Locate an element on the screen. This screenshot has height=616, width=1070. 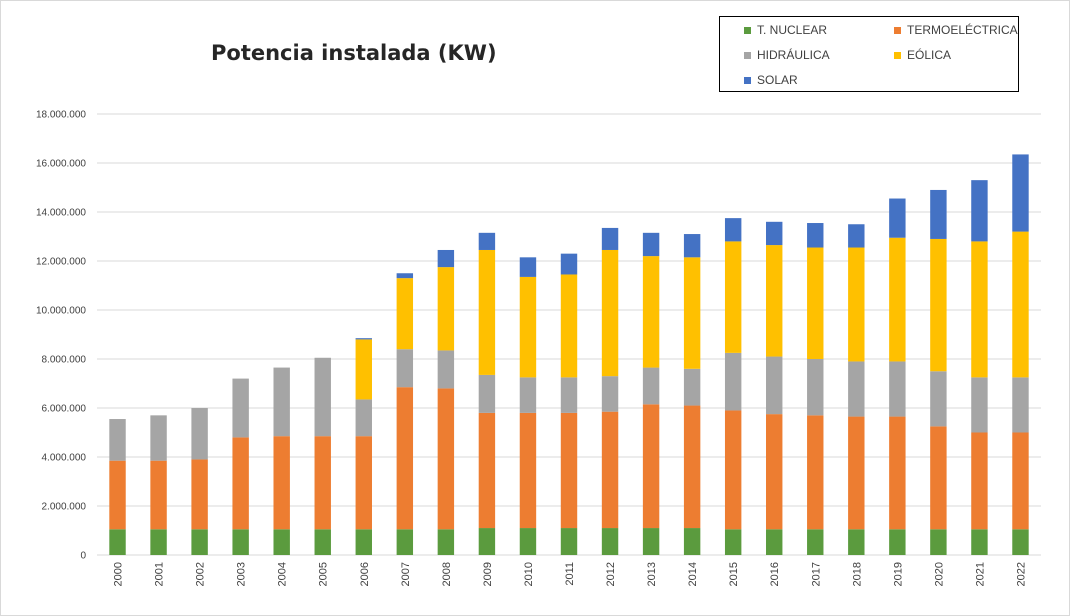
x-tick-label: 2021 is located at coordinates (980, 574).